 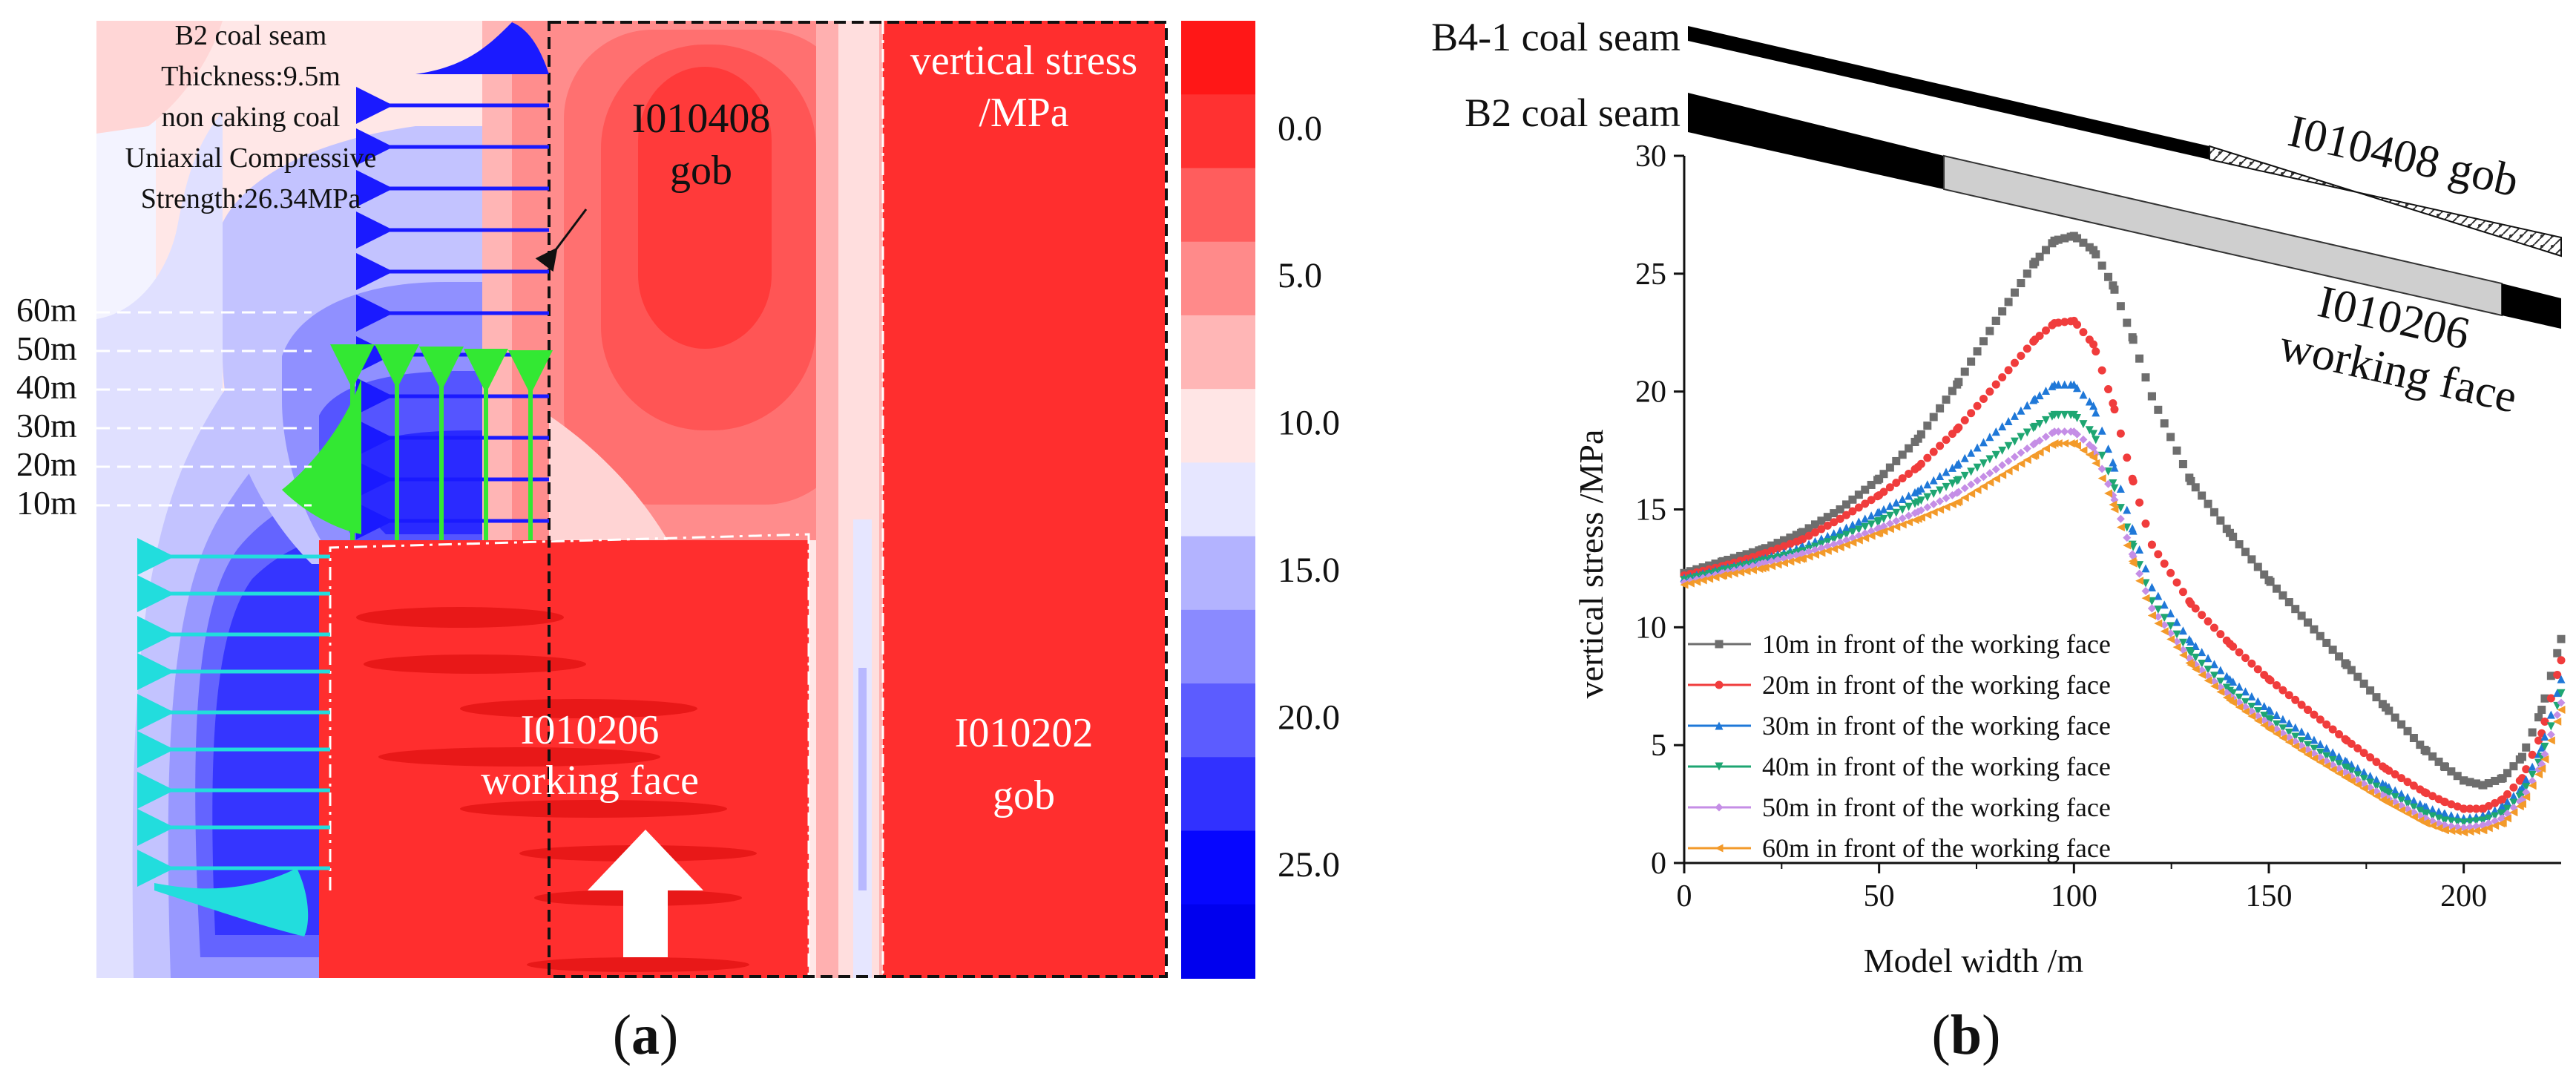 I want to click on green-stress-distribution, so click(x=321, y=456).